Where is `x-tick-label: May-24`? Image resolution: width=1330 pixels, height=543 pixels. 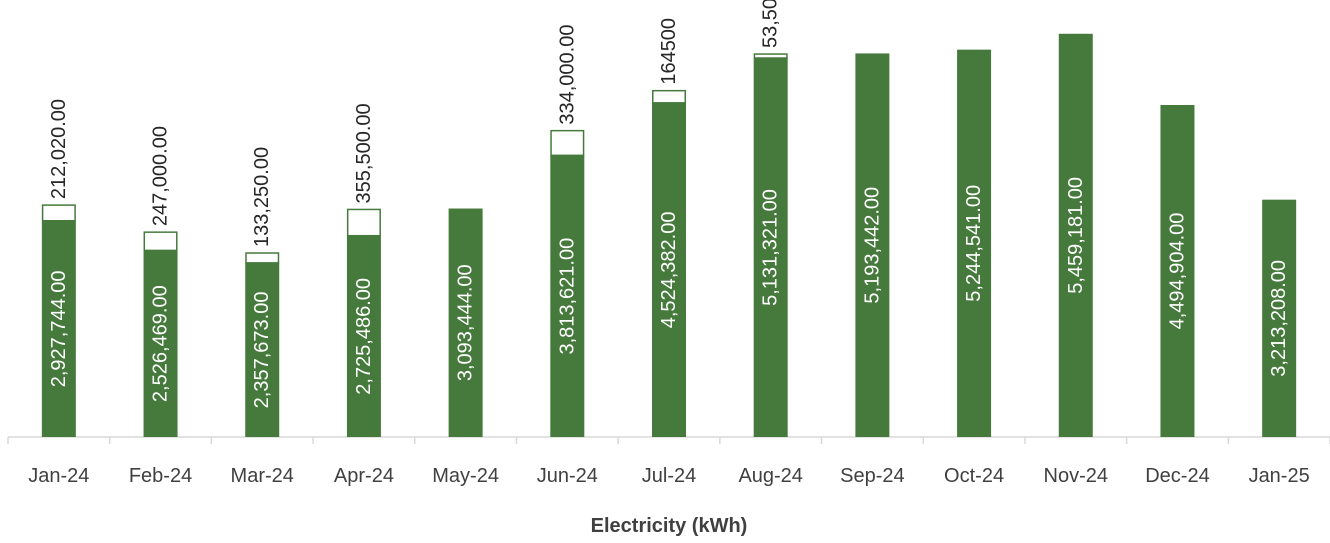
x-tick-label: May-24 is located at coordinates (465, 476).